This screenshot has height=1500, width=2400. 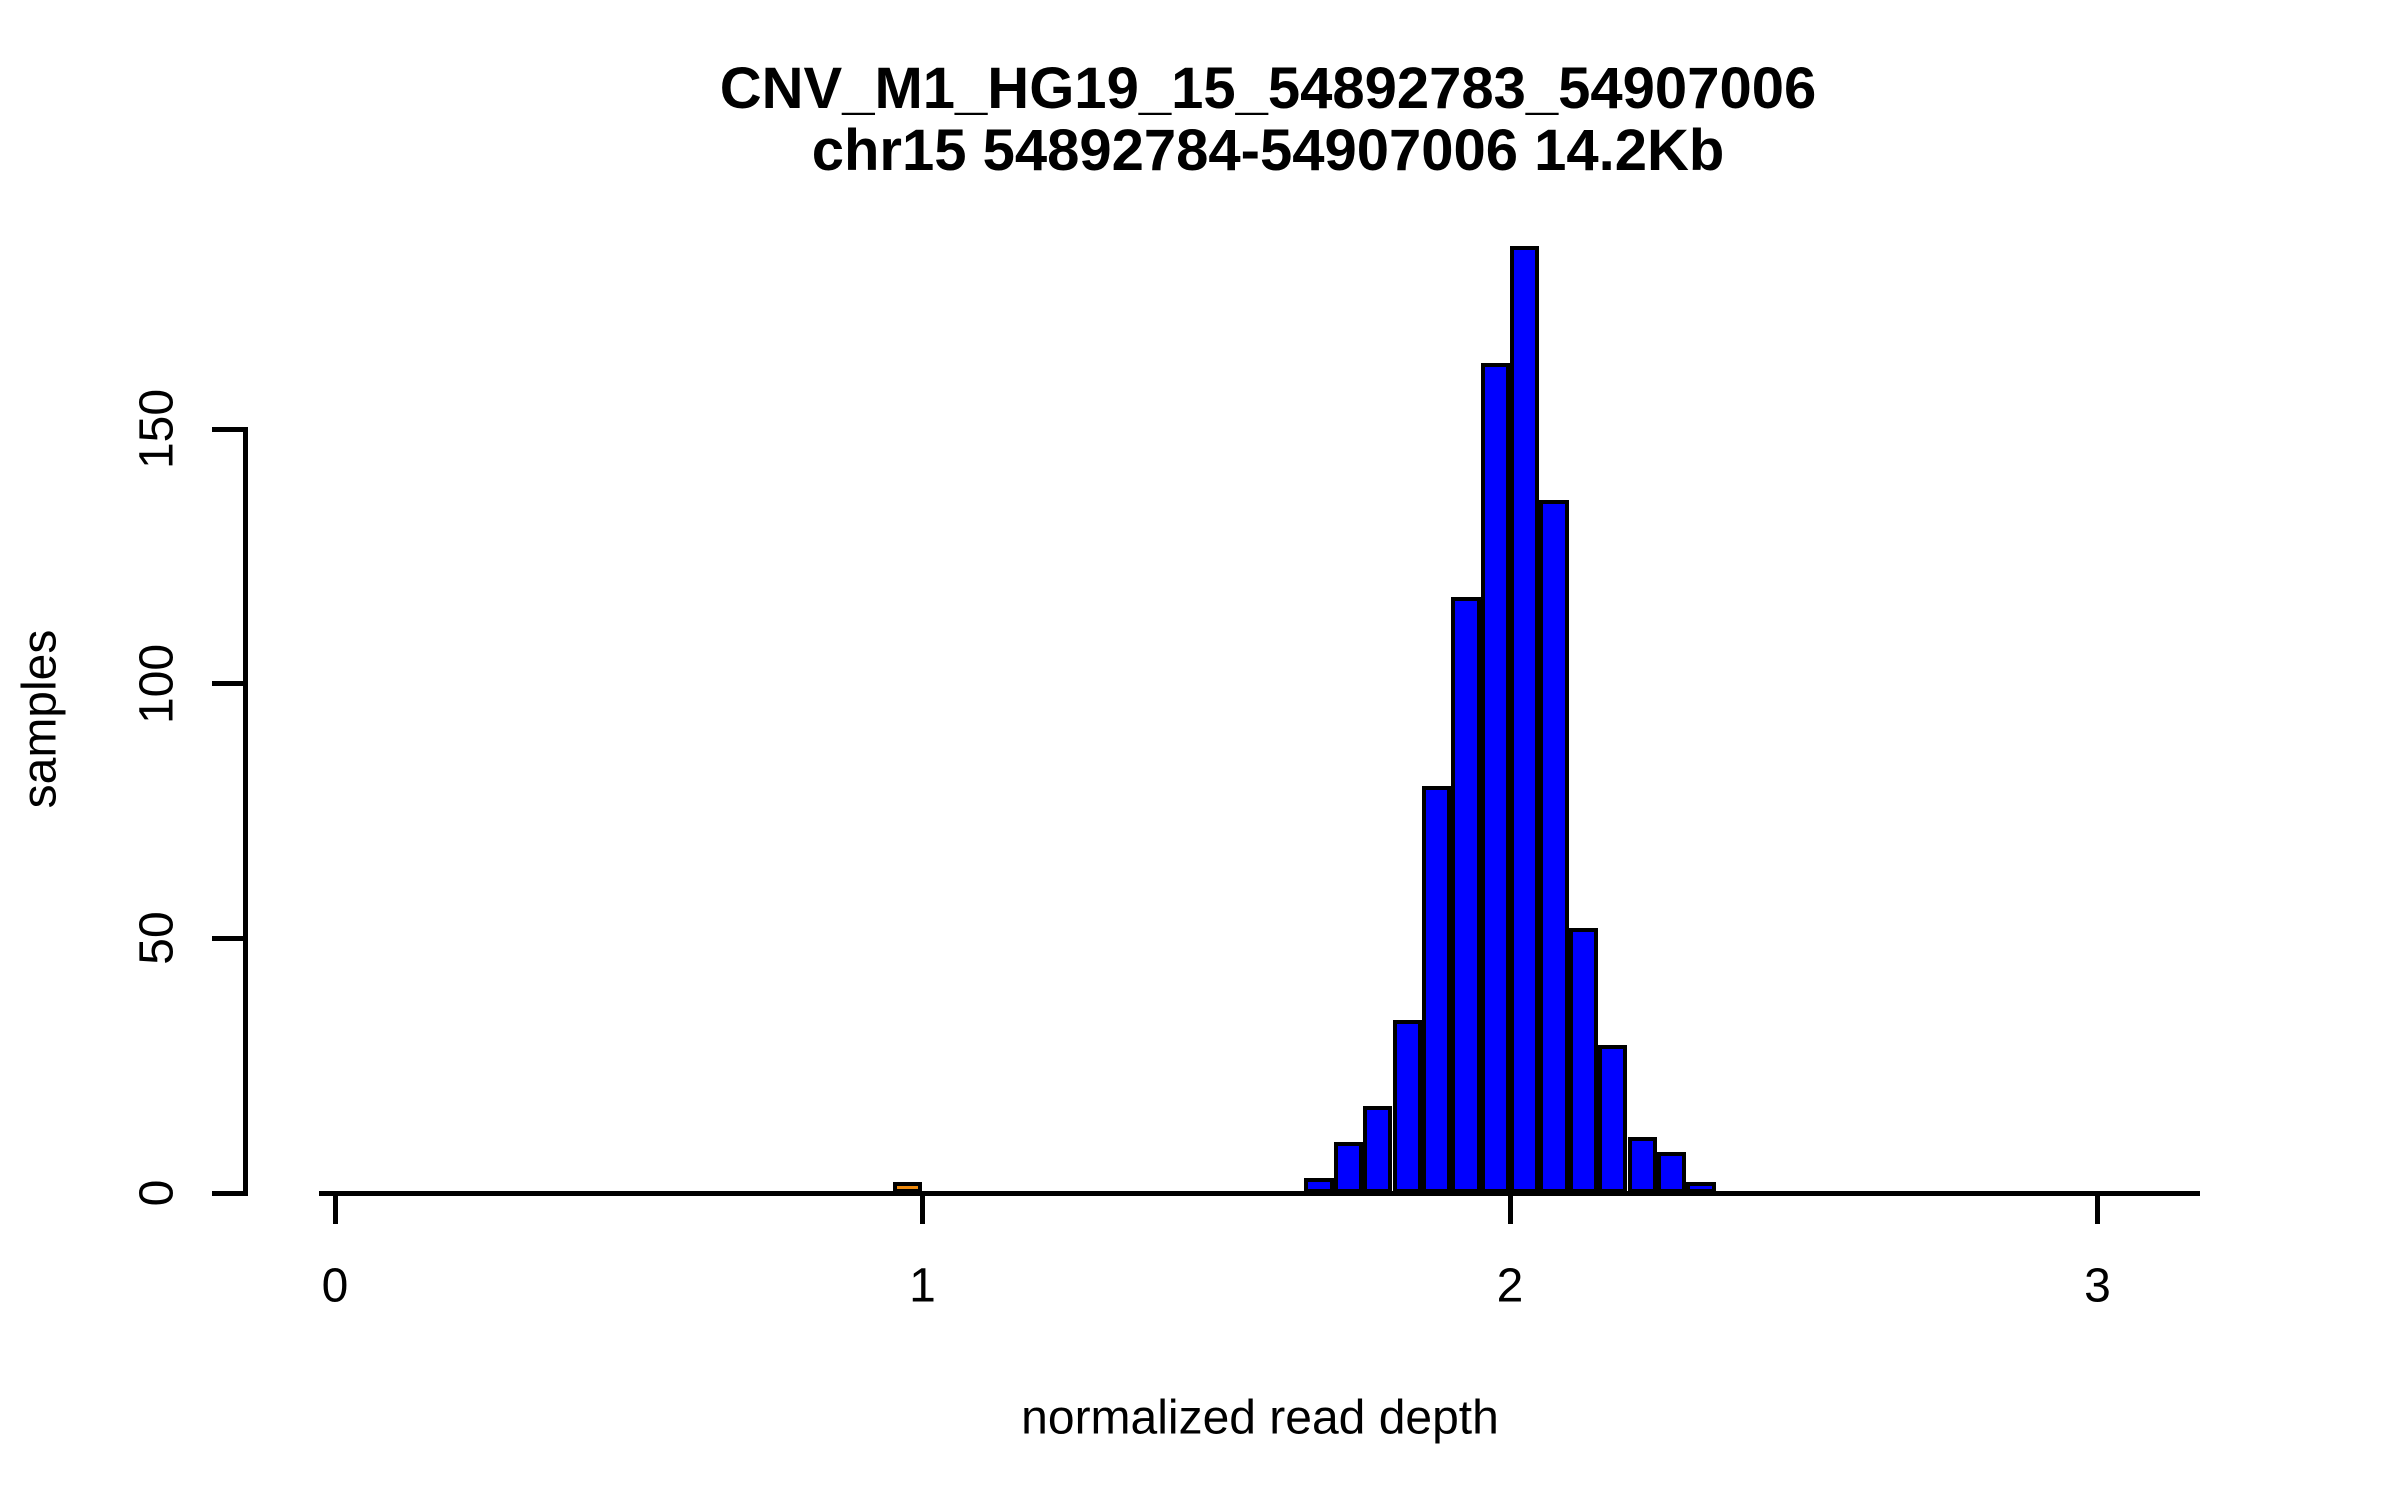 What do you see at coordinates (2097, 1286) in the screenshot?
I see `x-tick-label: 3` at bounding box center [2097, 1286].